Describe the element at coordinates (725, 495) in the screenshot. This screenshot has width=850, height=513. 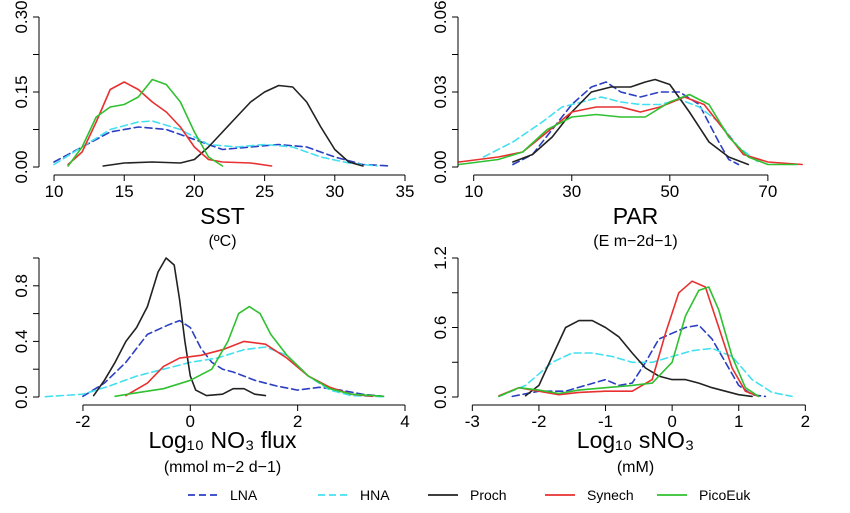
I see `legend-label: PicoEuk` at that location.